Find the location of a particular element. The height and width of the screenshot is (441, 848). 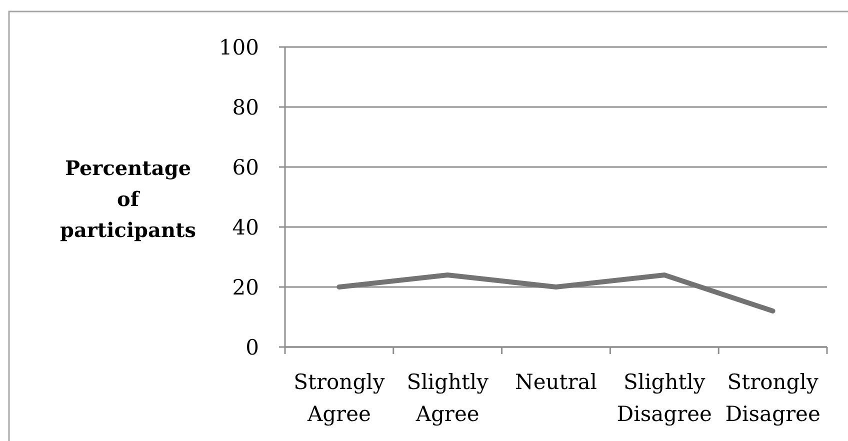

y-tick-label: 40 is located at coordinates (245, 228).